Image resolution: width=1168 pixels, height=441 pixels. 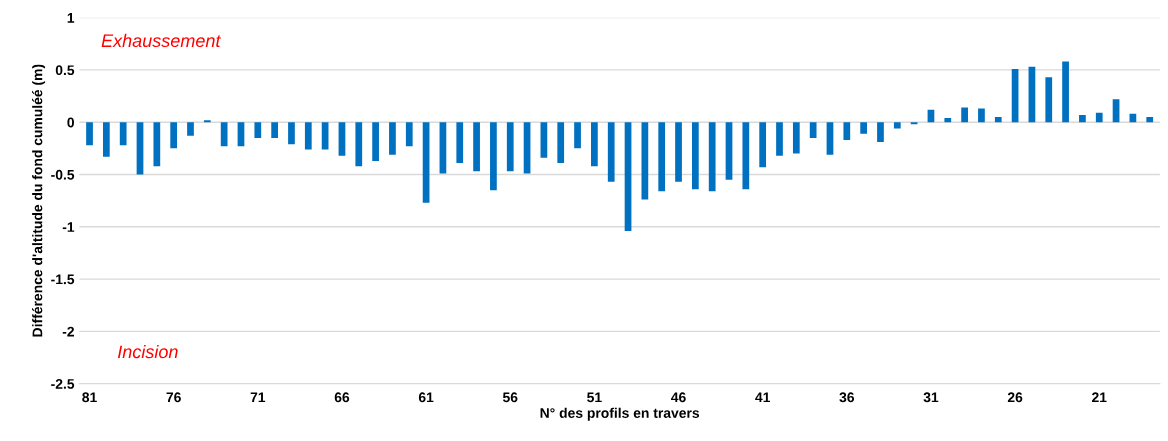 I want to click on x-tick-label: 36, so click(x=847, y=397).